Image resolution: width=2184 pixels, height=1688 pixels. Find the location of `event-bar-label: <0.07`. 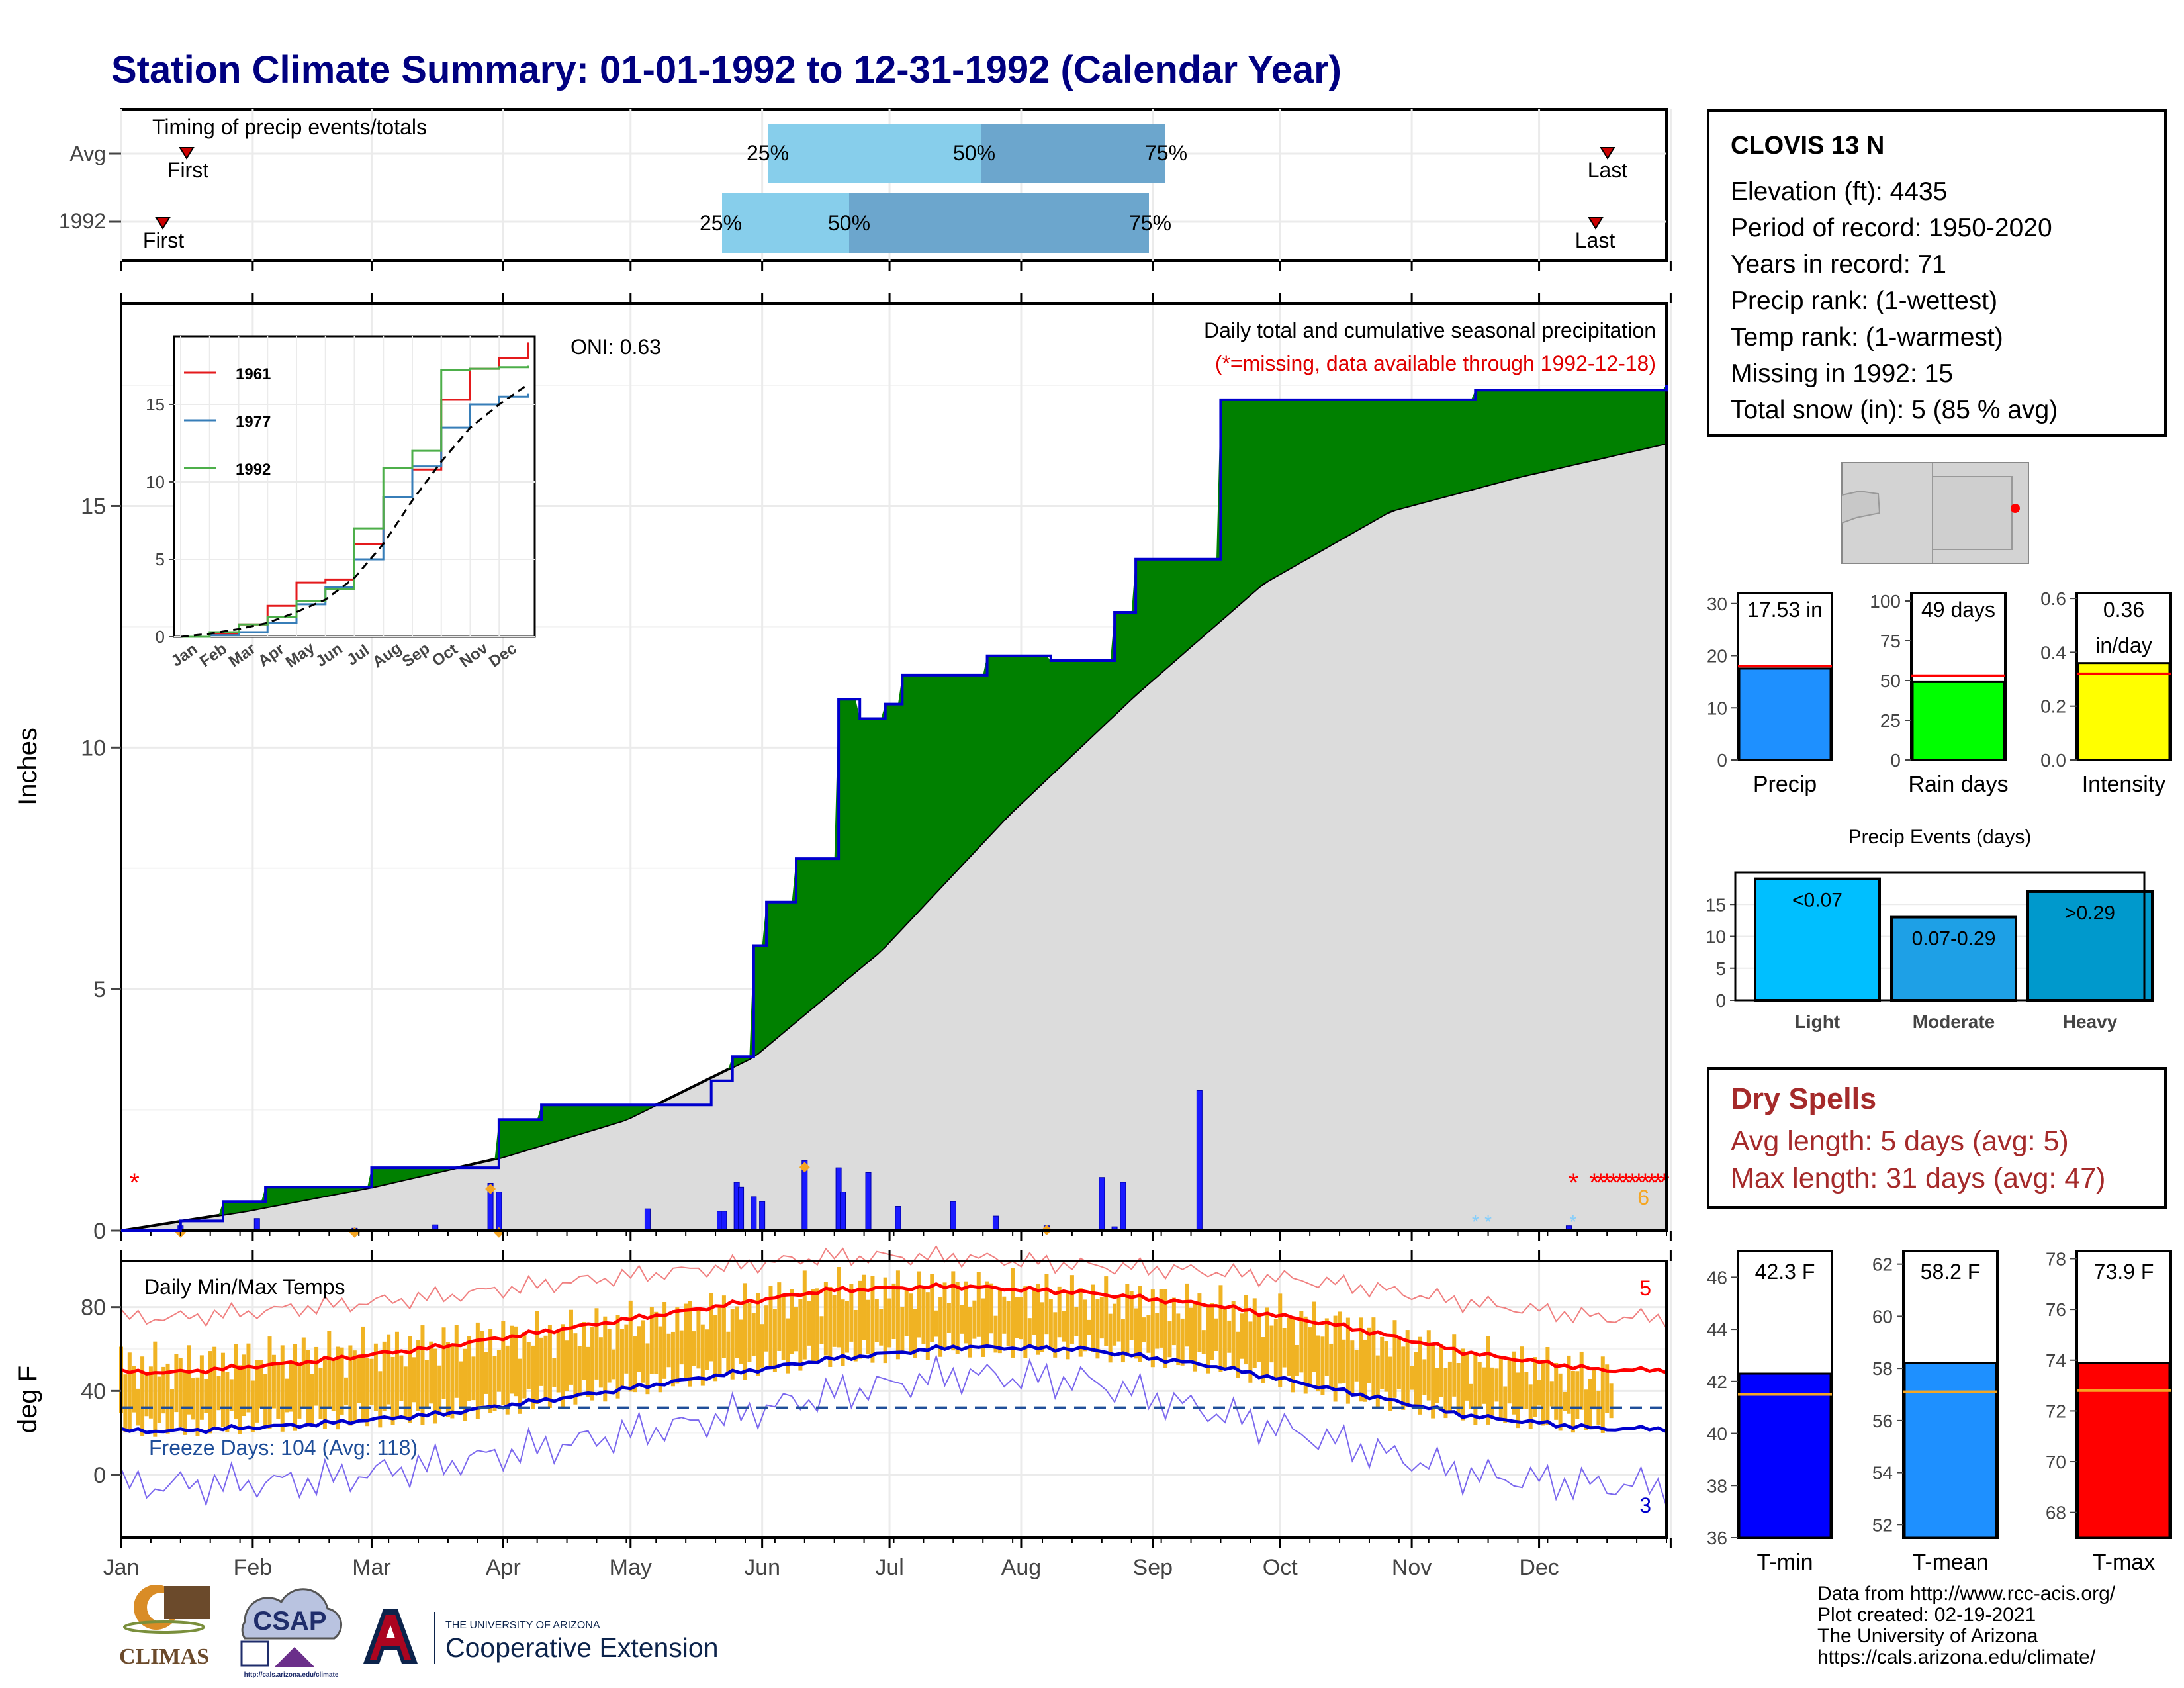

event-bar-label: <0.07 is located at coordinates (1817, 901).